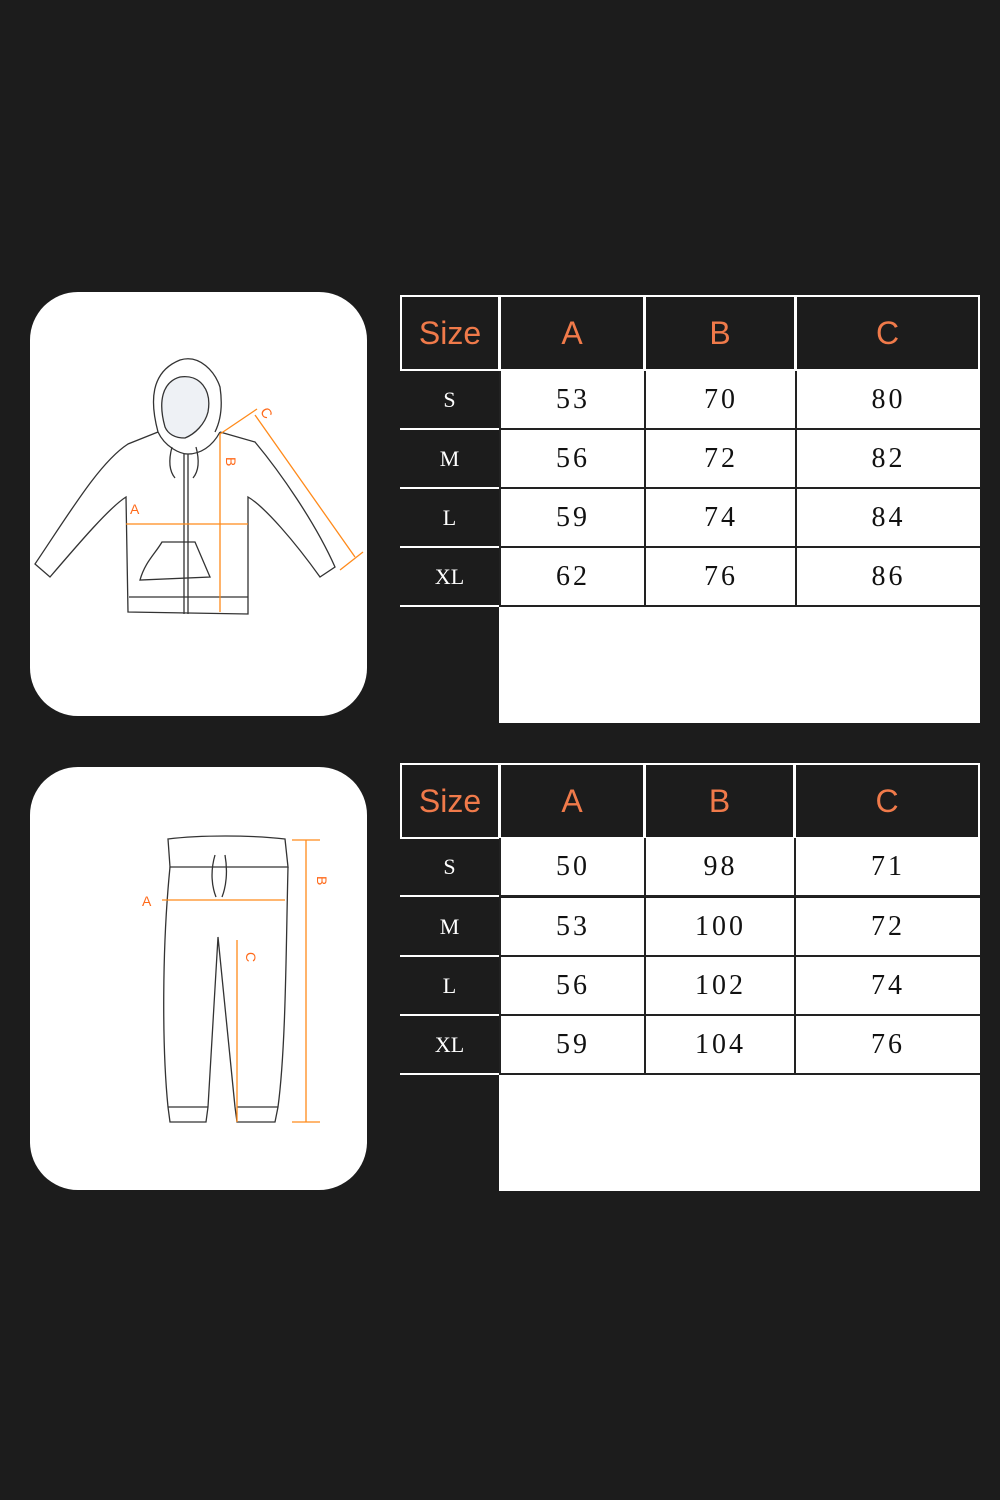 The image size is (1000, 1500). Describe the element at coordinates (720, 400) in the screenshot. I see `value-b: 70` at that location.